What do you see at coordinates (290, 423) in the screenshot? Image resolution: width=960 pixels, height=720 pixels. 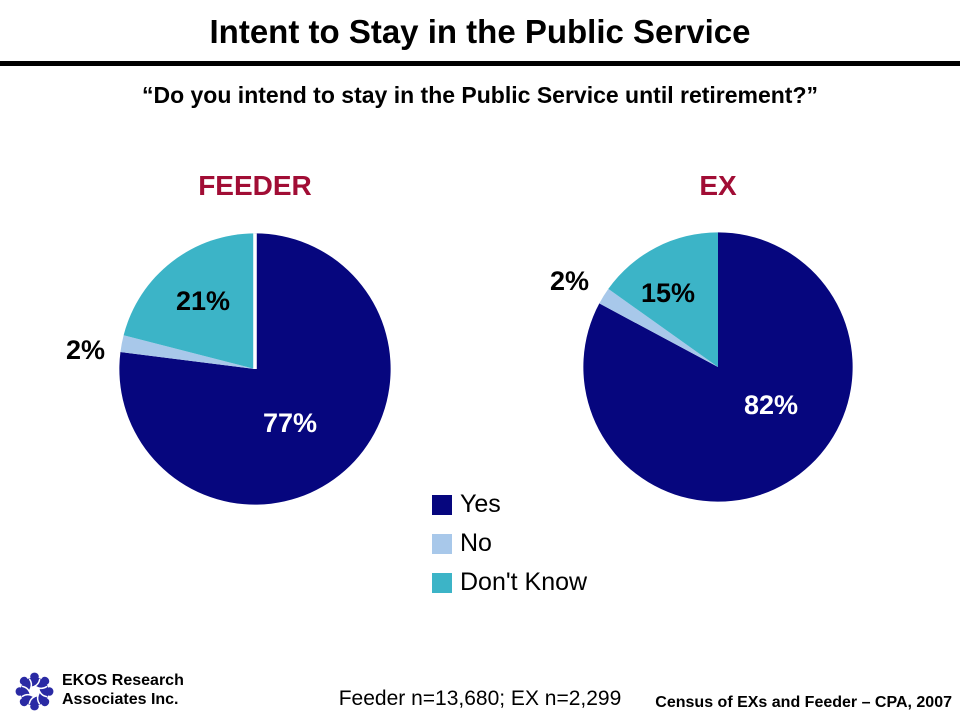 I see `feeder-yes-data-label: 77%` at bounding box center [290, 423].